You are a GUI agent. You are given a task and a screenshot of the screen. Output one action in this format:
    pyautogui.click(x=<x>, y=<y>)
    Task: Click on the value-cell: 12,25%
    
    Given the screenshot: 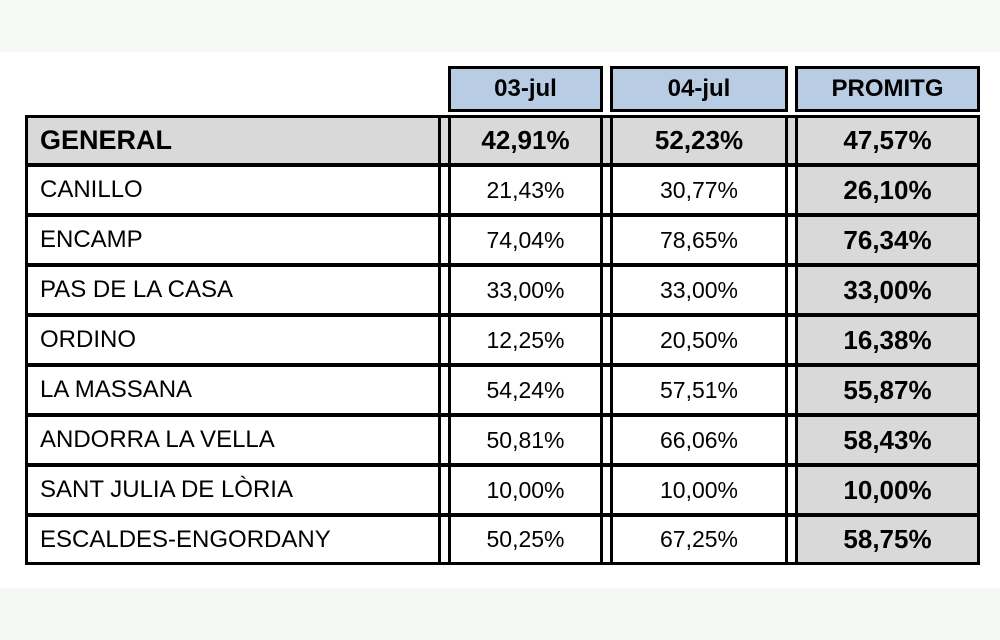 What is the action you would take?
    pyautogui.click(x=525, y=340)
    